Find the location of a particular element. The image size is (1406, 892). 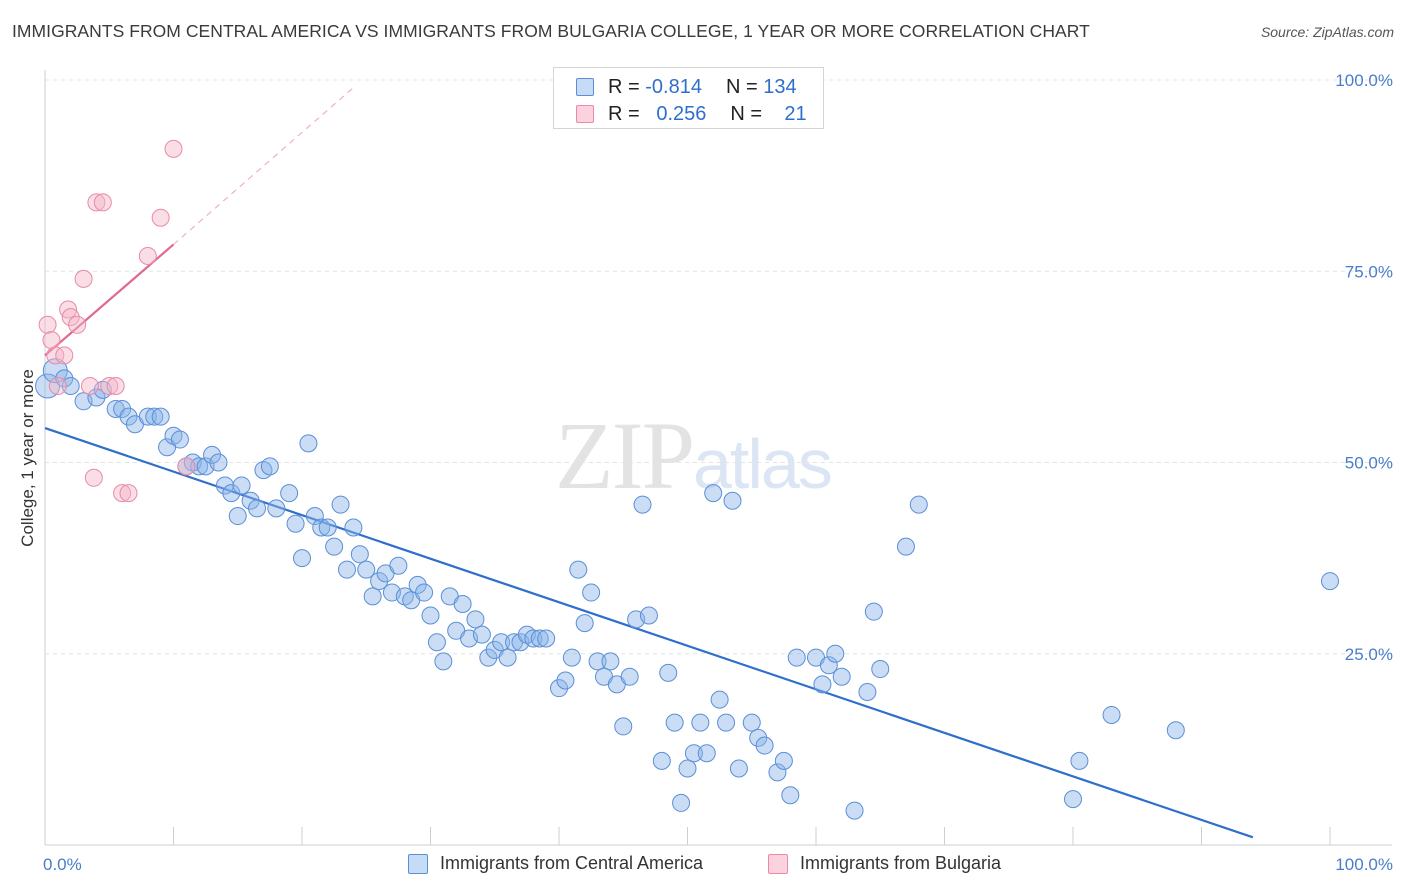

pink-swatch-icon is located at coordinates (585, 114).